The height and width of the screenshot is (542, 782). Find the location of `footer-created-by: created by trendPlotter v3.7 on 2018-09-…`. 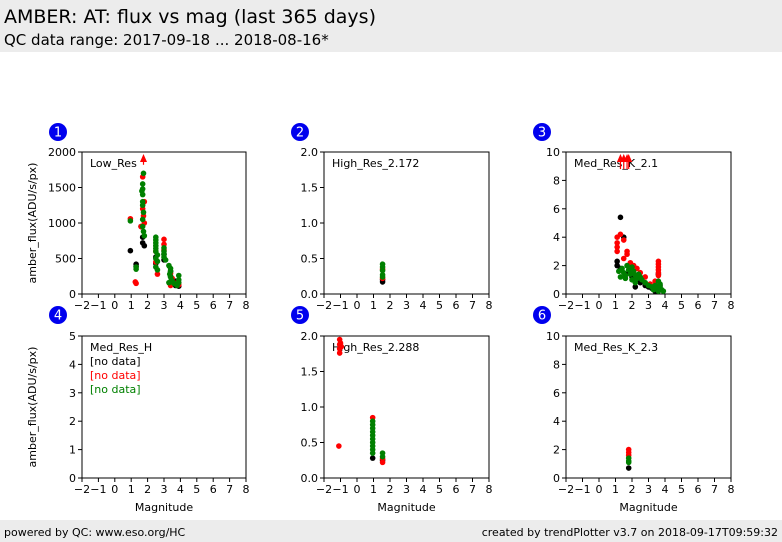

footer-created-by: created by trendPlotter v3.7 on 2018-09-… is located at coordinates (629, 532).